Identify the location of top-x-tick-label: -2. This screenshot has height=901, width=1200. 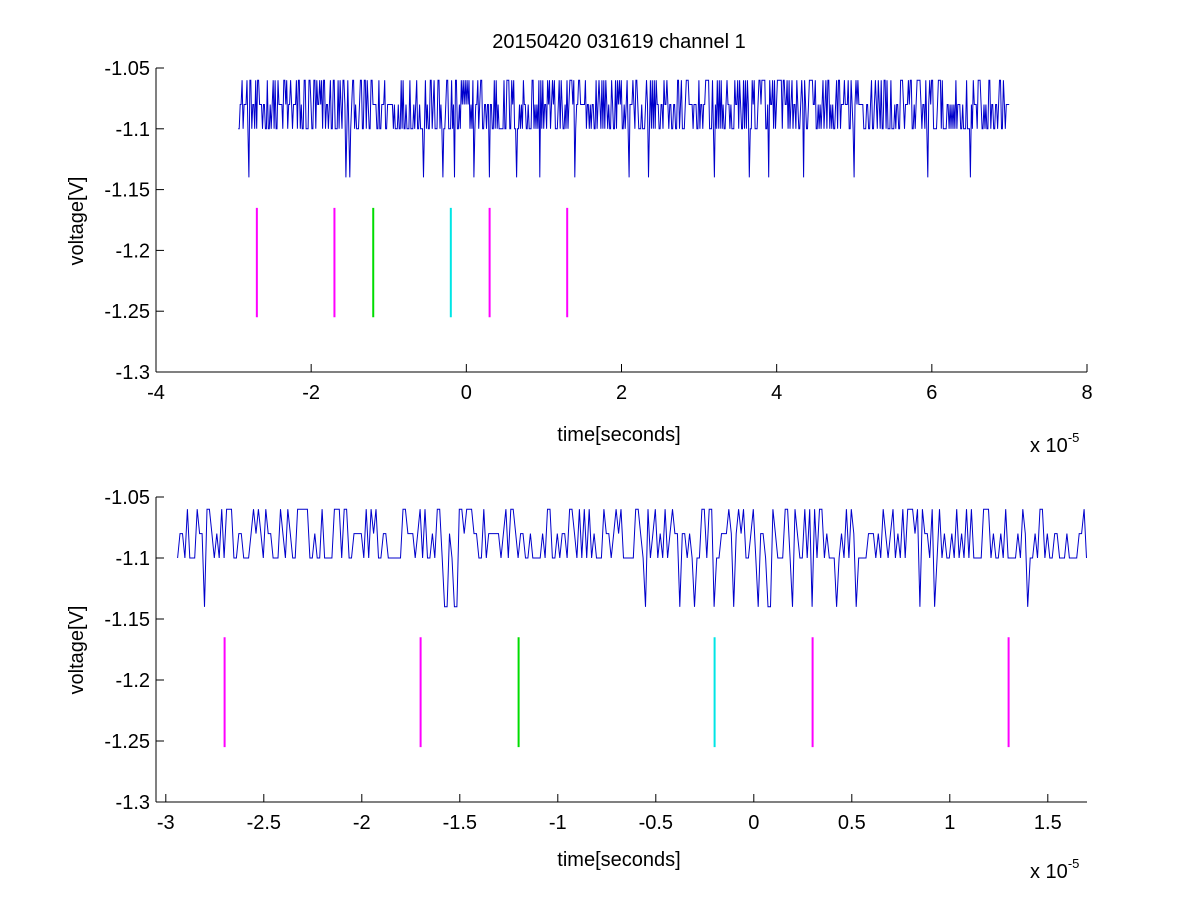
(311, 393).